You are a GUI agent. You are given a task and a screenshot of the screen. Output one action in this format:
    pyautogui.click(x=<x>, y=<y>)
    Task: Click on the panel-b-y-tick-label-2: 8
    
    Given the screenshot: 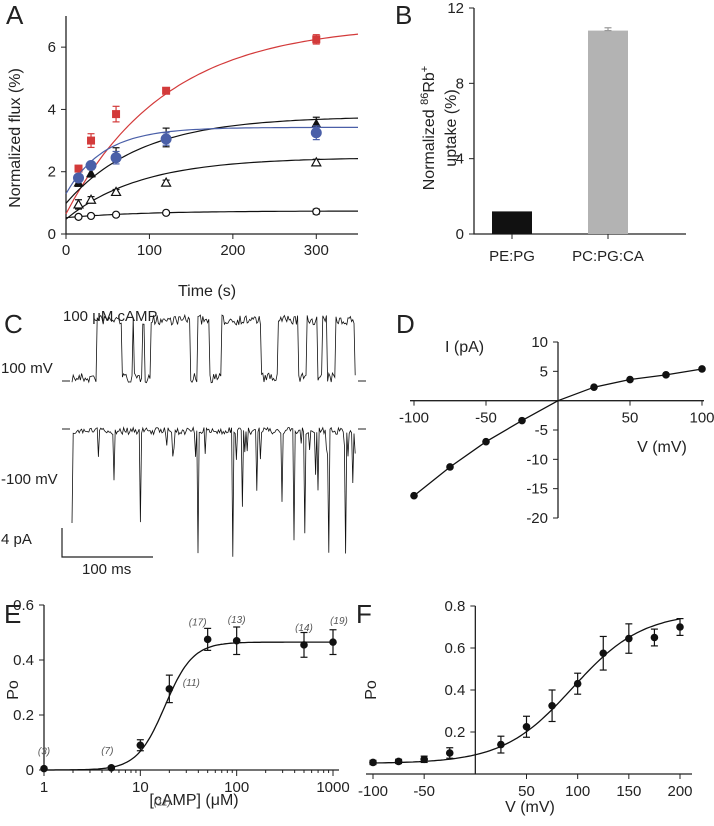 What is the action you would take?
    pyautogui.click(x=460, y=83)
    